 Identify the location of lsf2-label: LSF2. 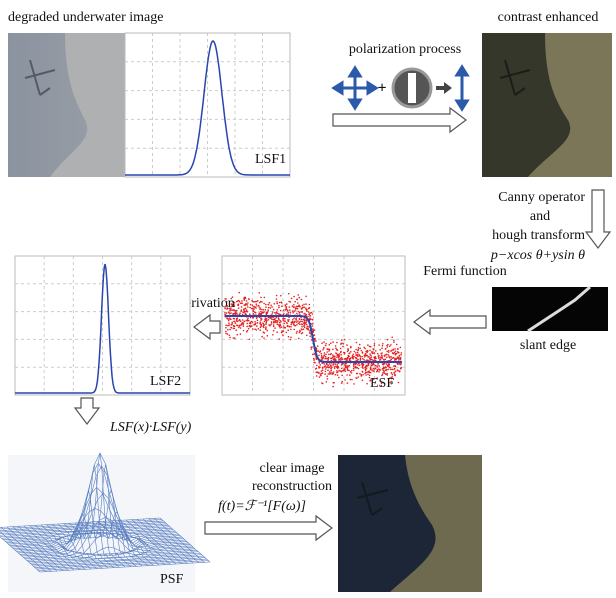
(165, 381).